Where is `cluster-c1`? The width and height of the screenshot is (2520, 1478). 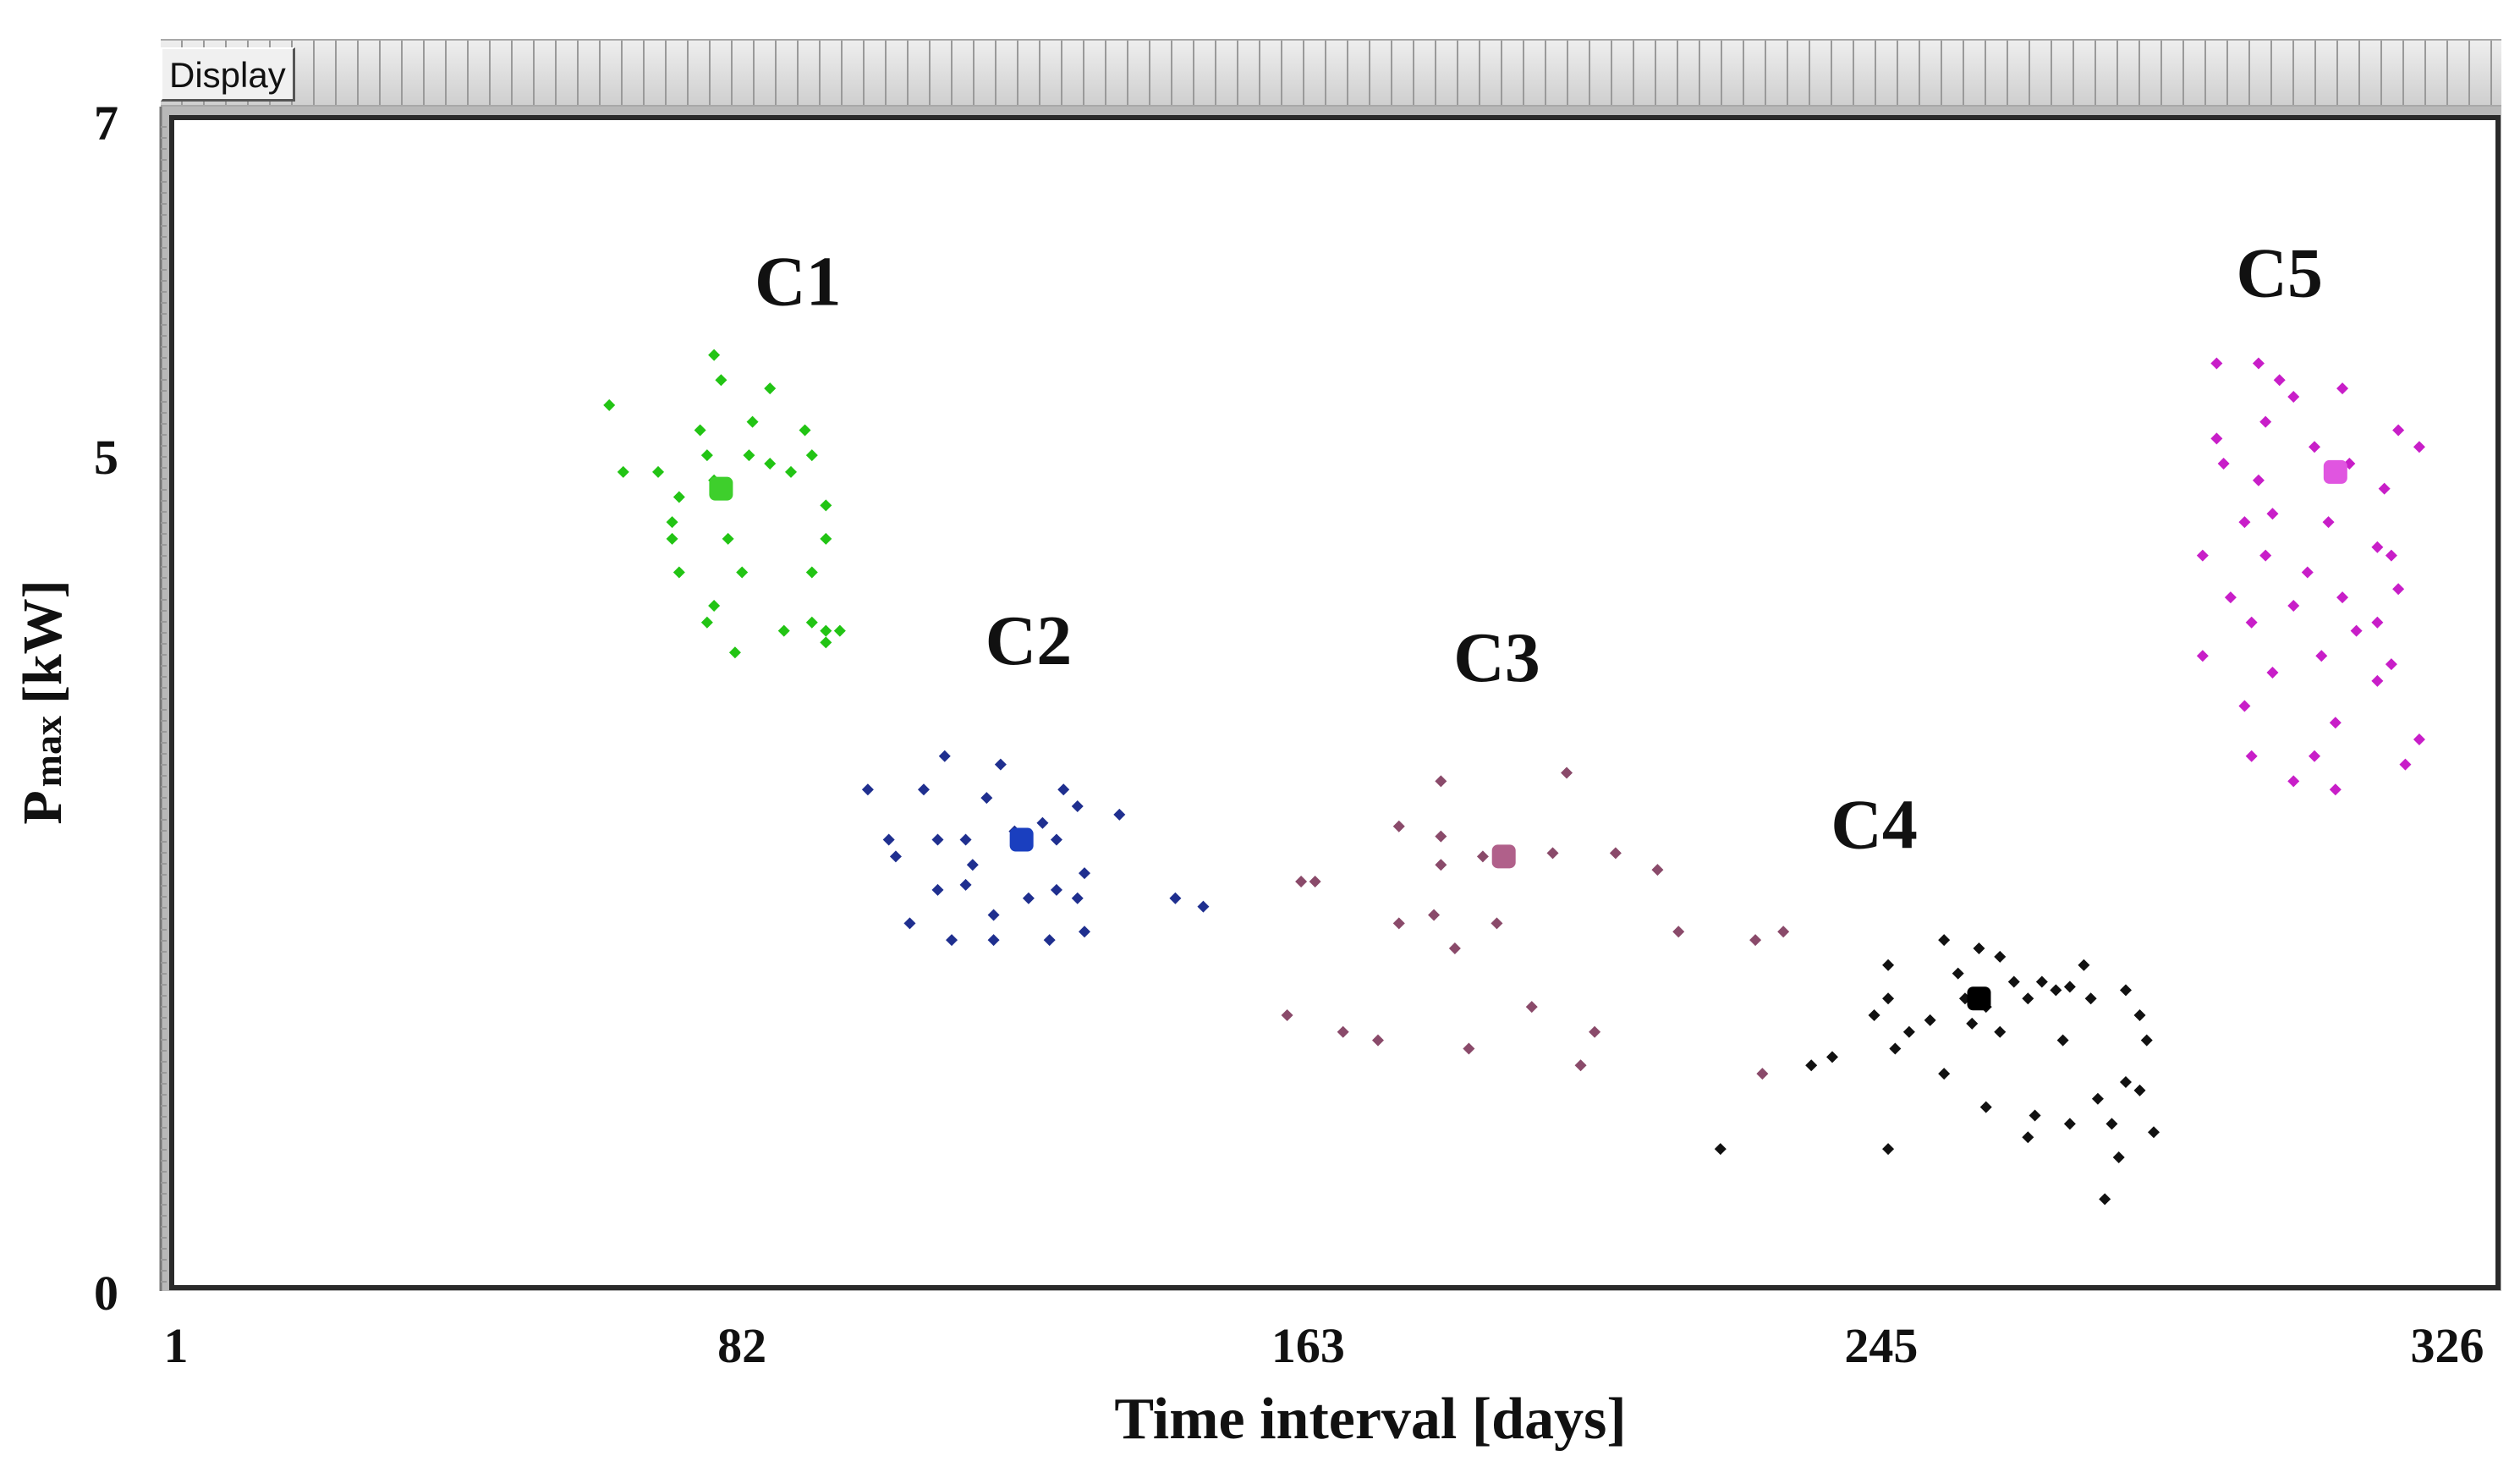
cluster-c1 is located at coordinates (724, 504).